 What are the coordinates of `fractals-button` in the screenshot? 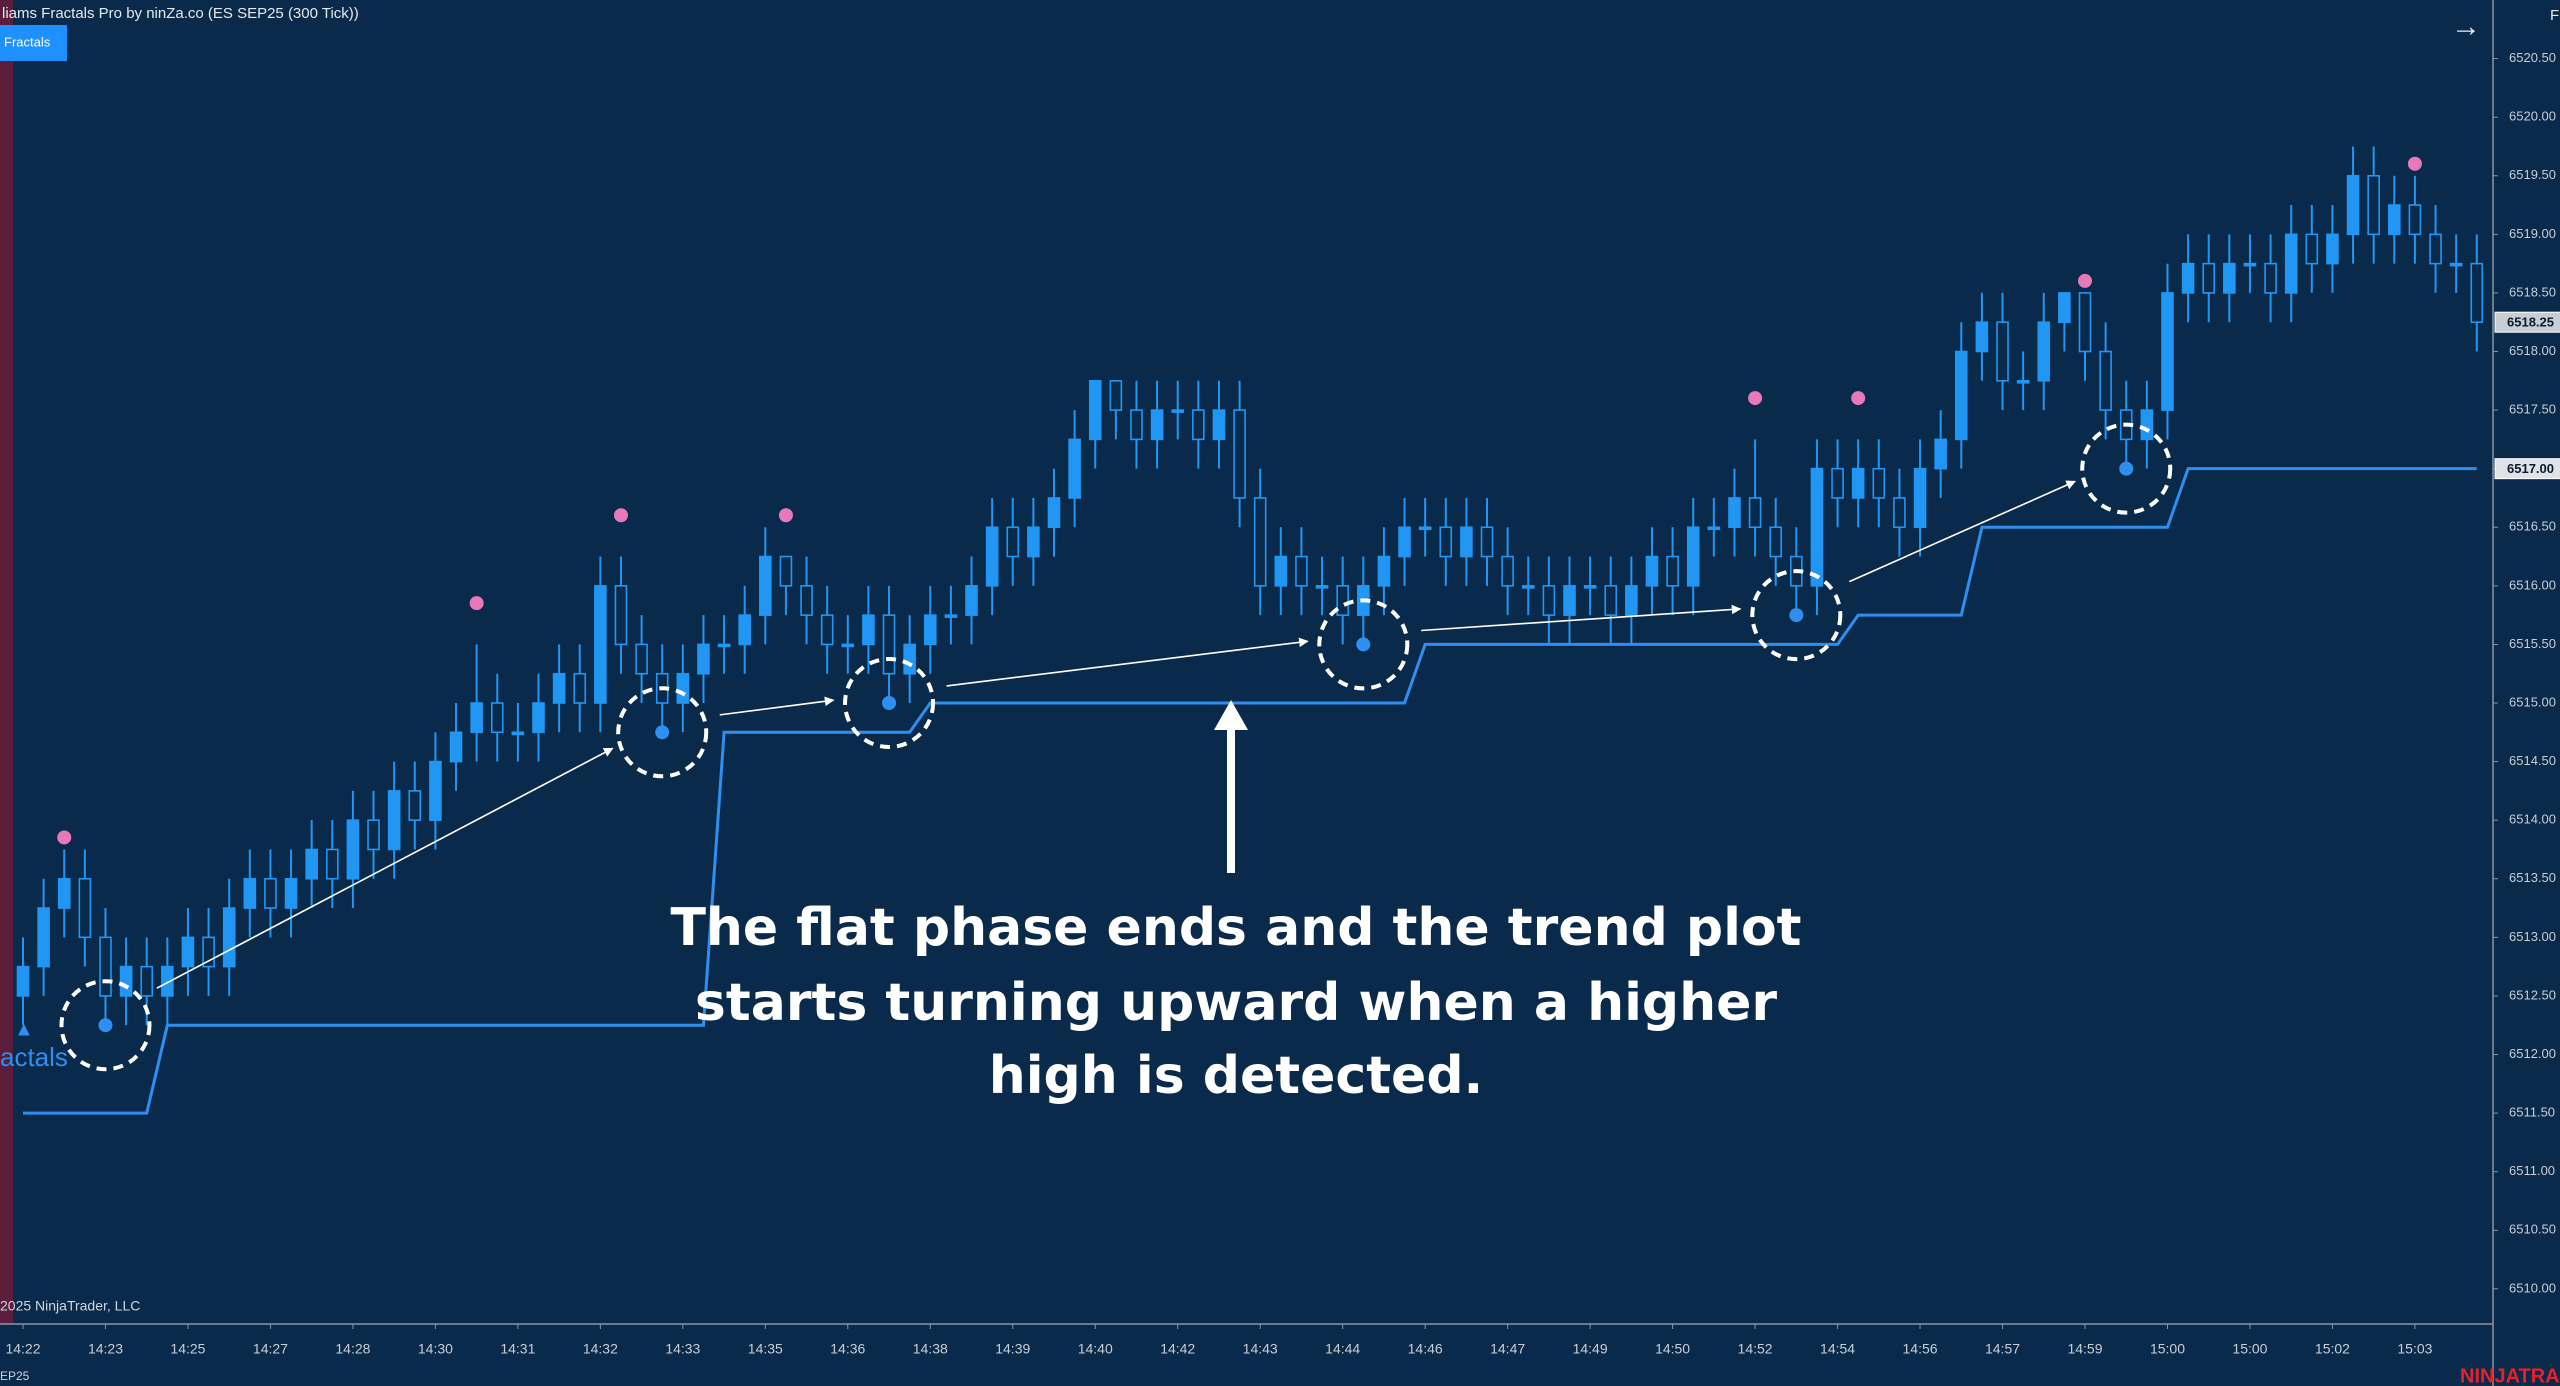 It's located at (33, 43).